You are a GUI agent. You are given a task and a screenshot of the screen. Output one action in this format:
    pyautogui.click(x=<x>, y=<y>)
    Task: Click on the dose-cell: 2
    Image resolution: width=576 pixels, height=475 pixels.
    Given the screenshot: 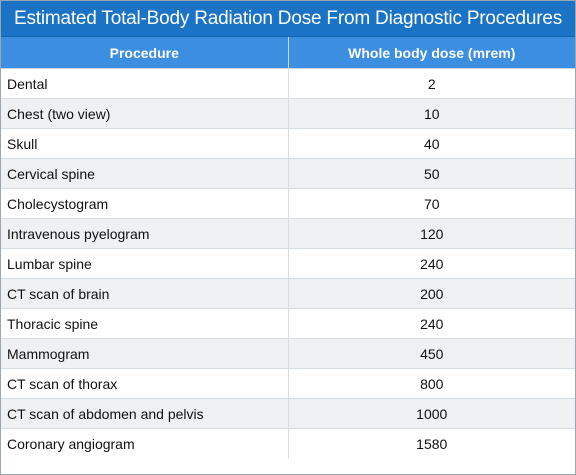 What is the action you would take?
    pyautogui.click(x=431, y=83)
    